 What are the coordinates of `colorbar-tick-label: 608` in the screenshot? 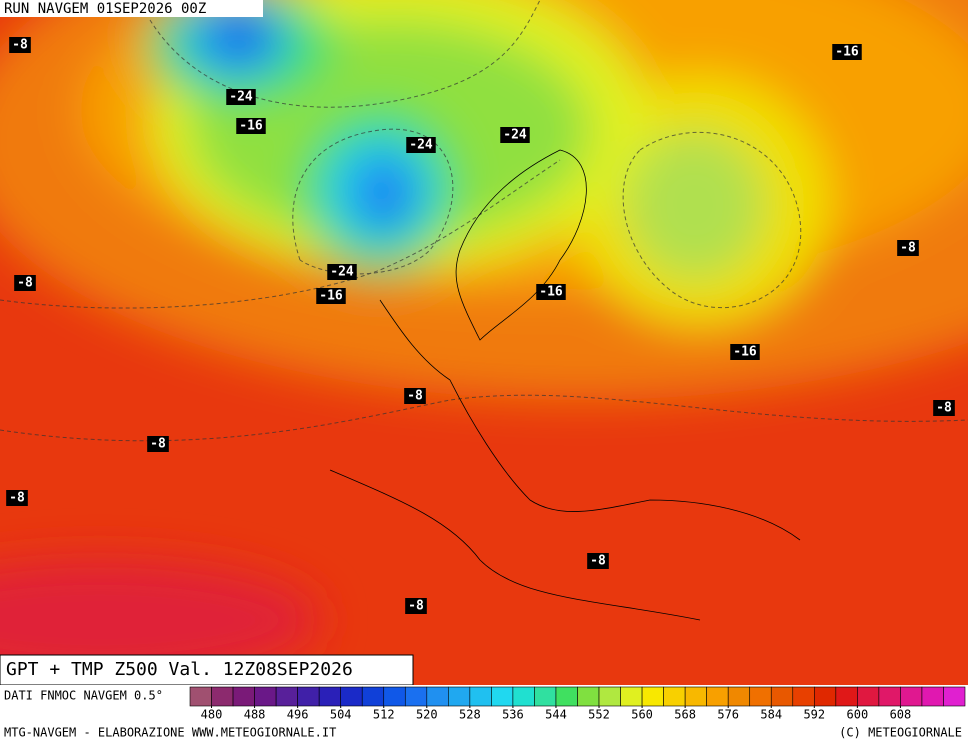 It's located at (901, 715).